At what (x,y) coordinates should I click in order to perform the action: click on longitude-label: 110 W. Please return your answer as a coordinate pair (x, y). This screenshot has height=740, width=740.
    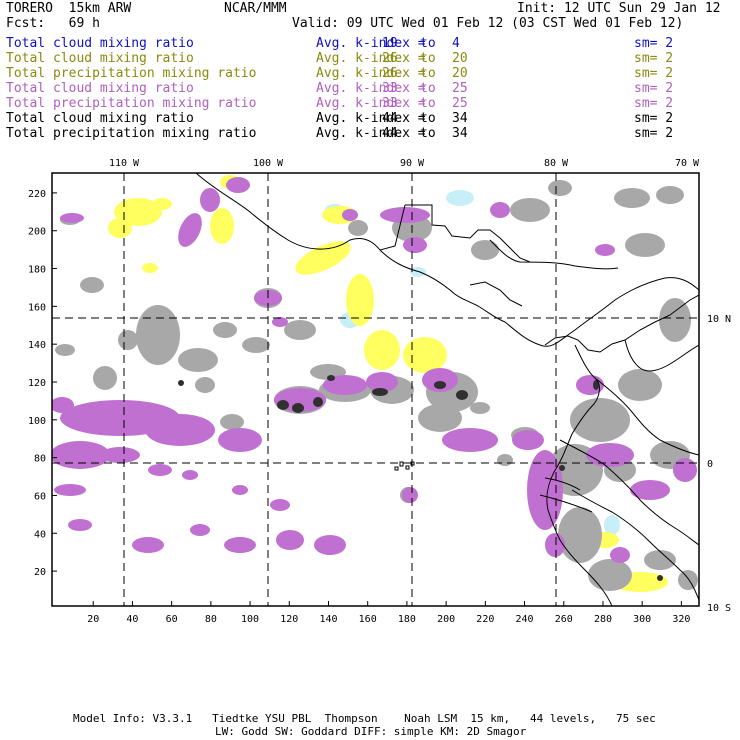
    Looking at the image, I should click on (124, 163).